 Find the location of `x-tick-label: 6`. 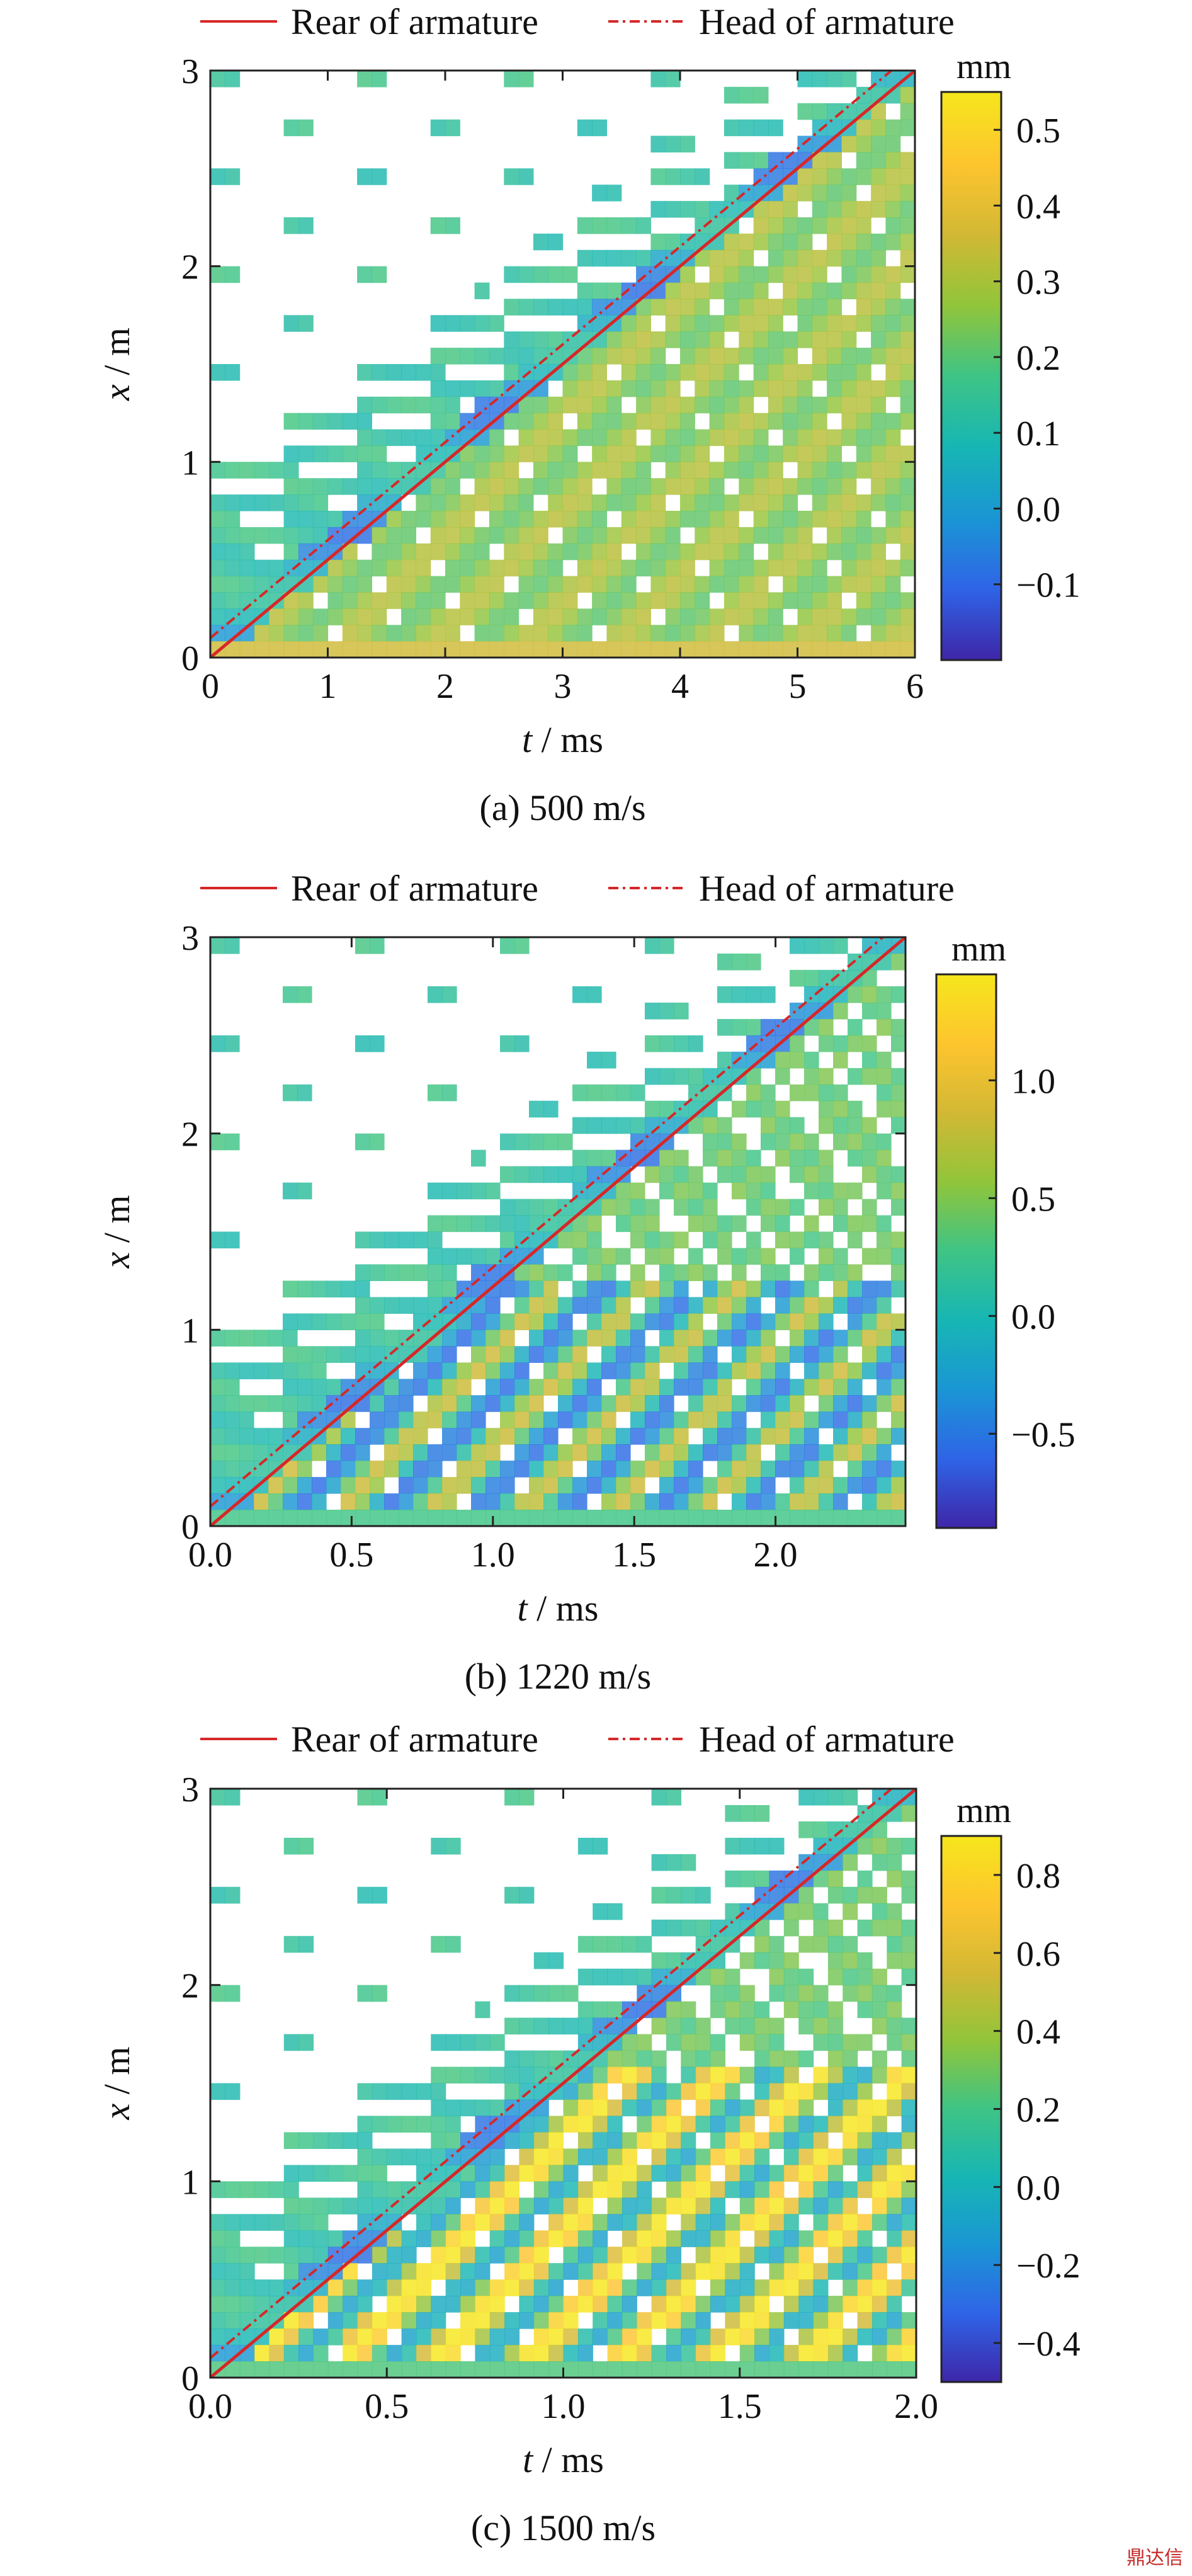

x-tick-label: 6 is located at coordinates (915, 686).